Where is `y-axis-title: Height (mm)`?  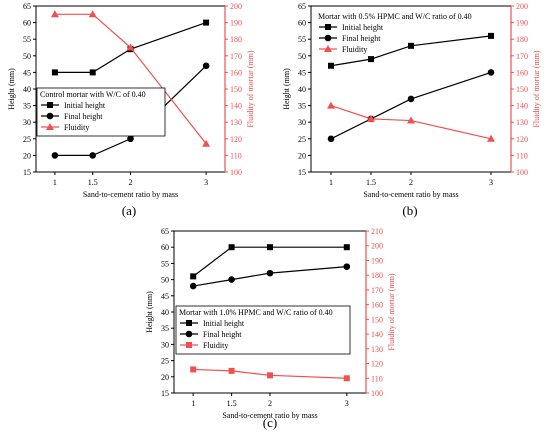
y-axis-title: Height (mm) is located at coordinates (11, 89).